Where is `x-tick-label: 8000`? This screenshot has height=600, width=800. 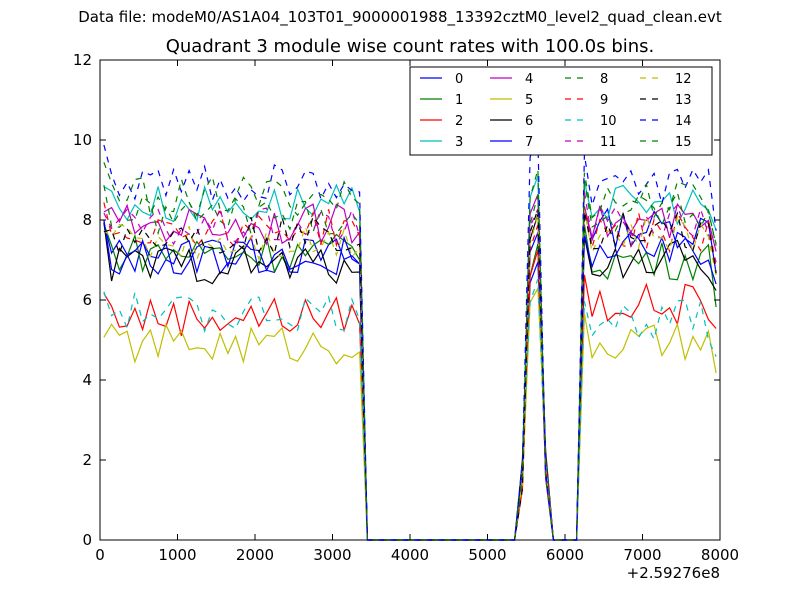 x-tick-label: 8000 is located at coordinates (720, 555).